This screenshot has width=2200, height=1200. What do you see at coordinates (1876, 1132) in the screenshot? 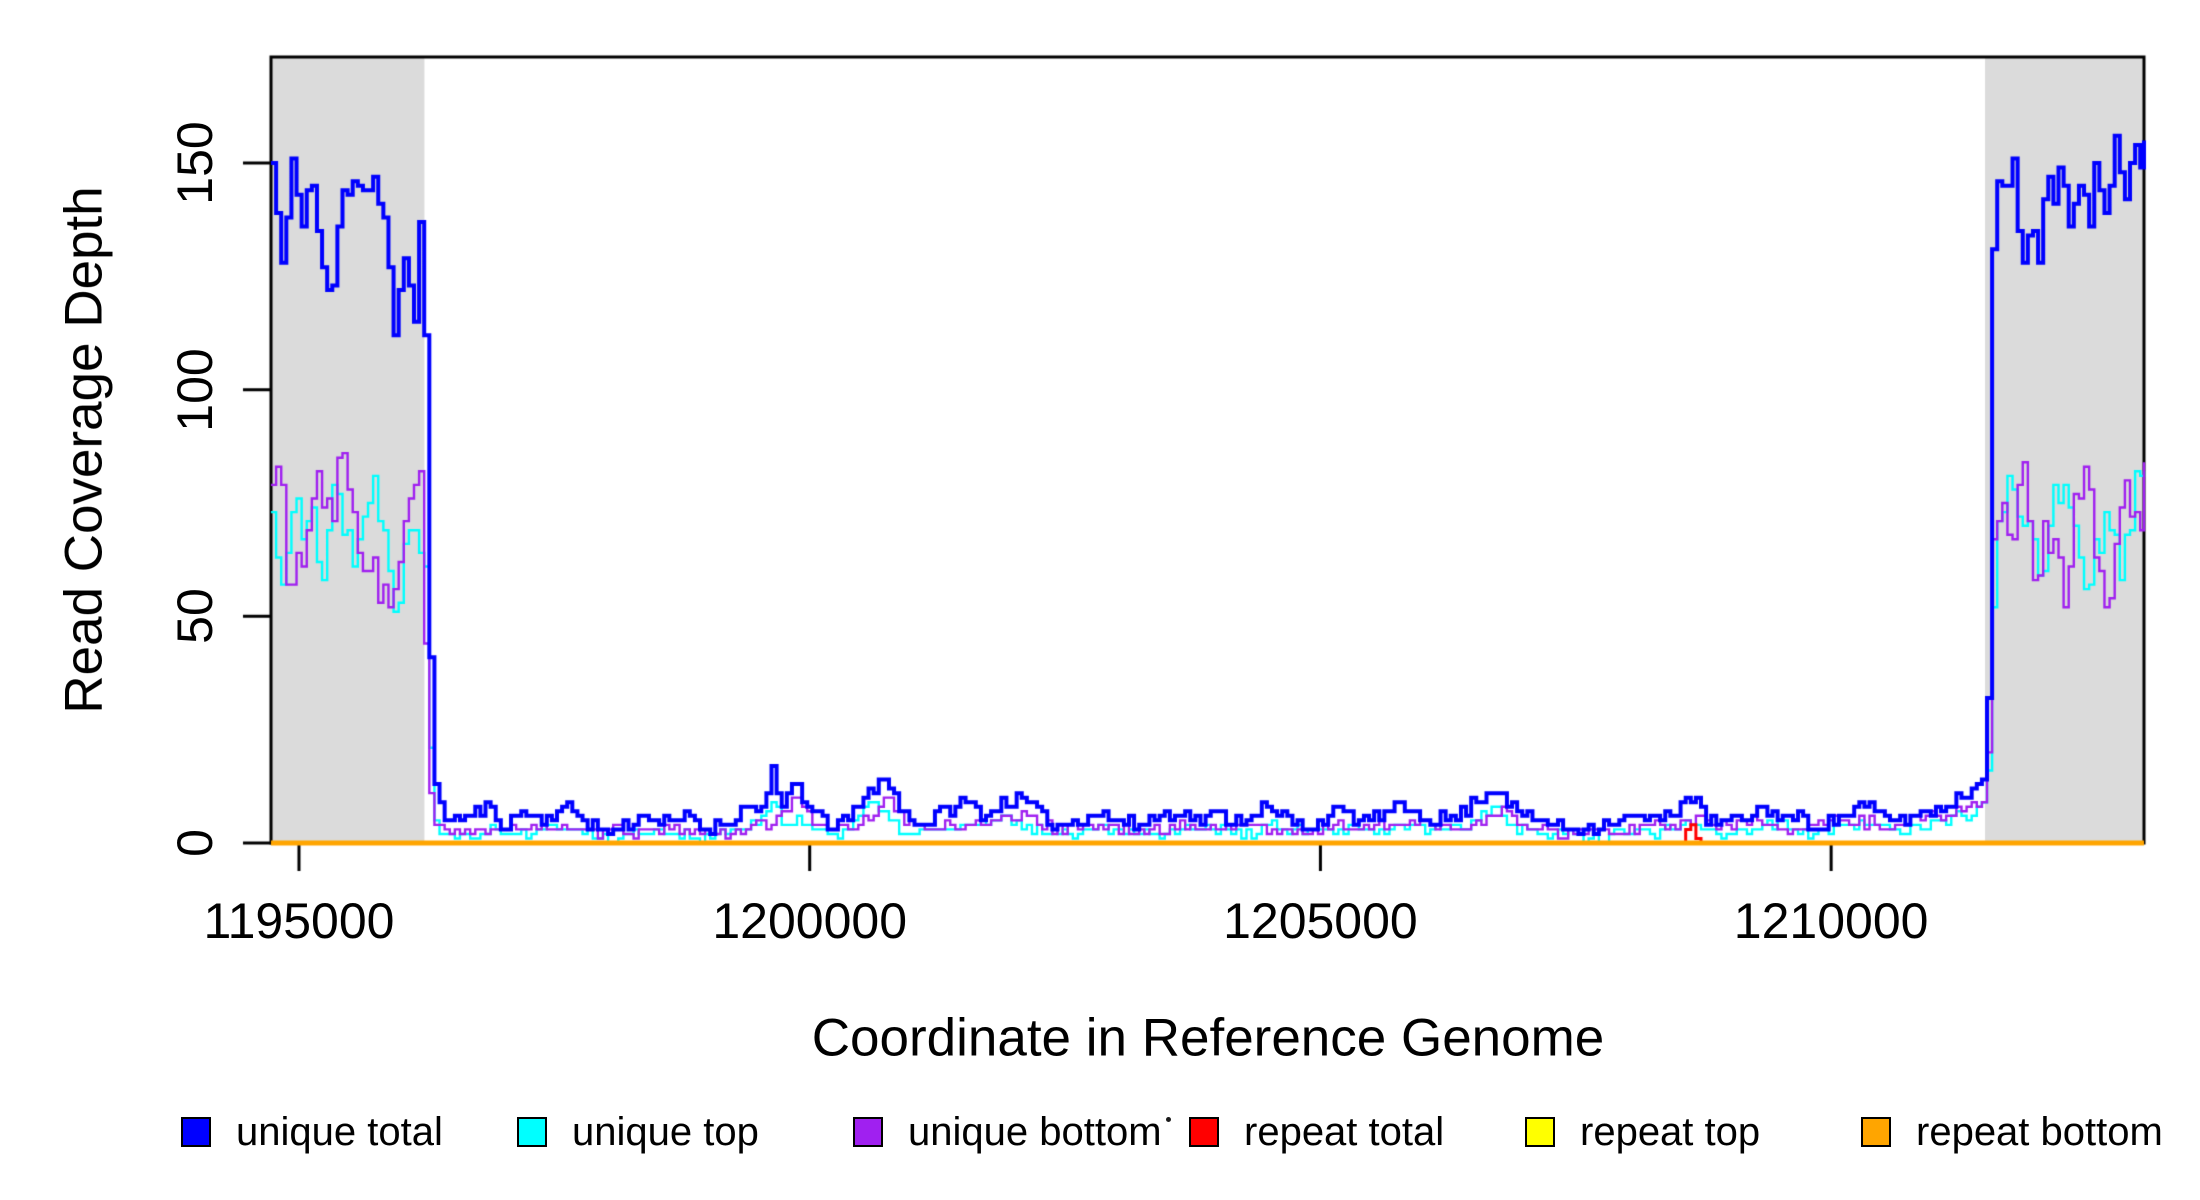
I see `legend-swatch-repeat-bottom` at bounding box center [1876, 1132].